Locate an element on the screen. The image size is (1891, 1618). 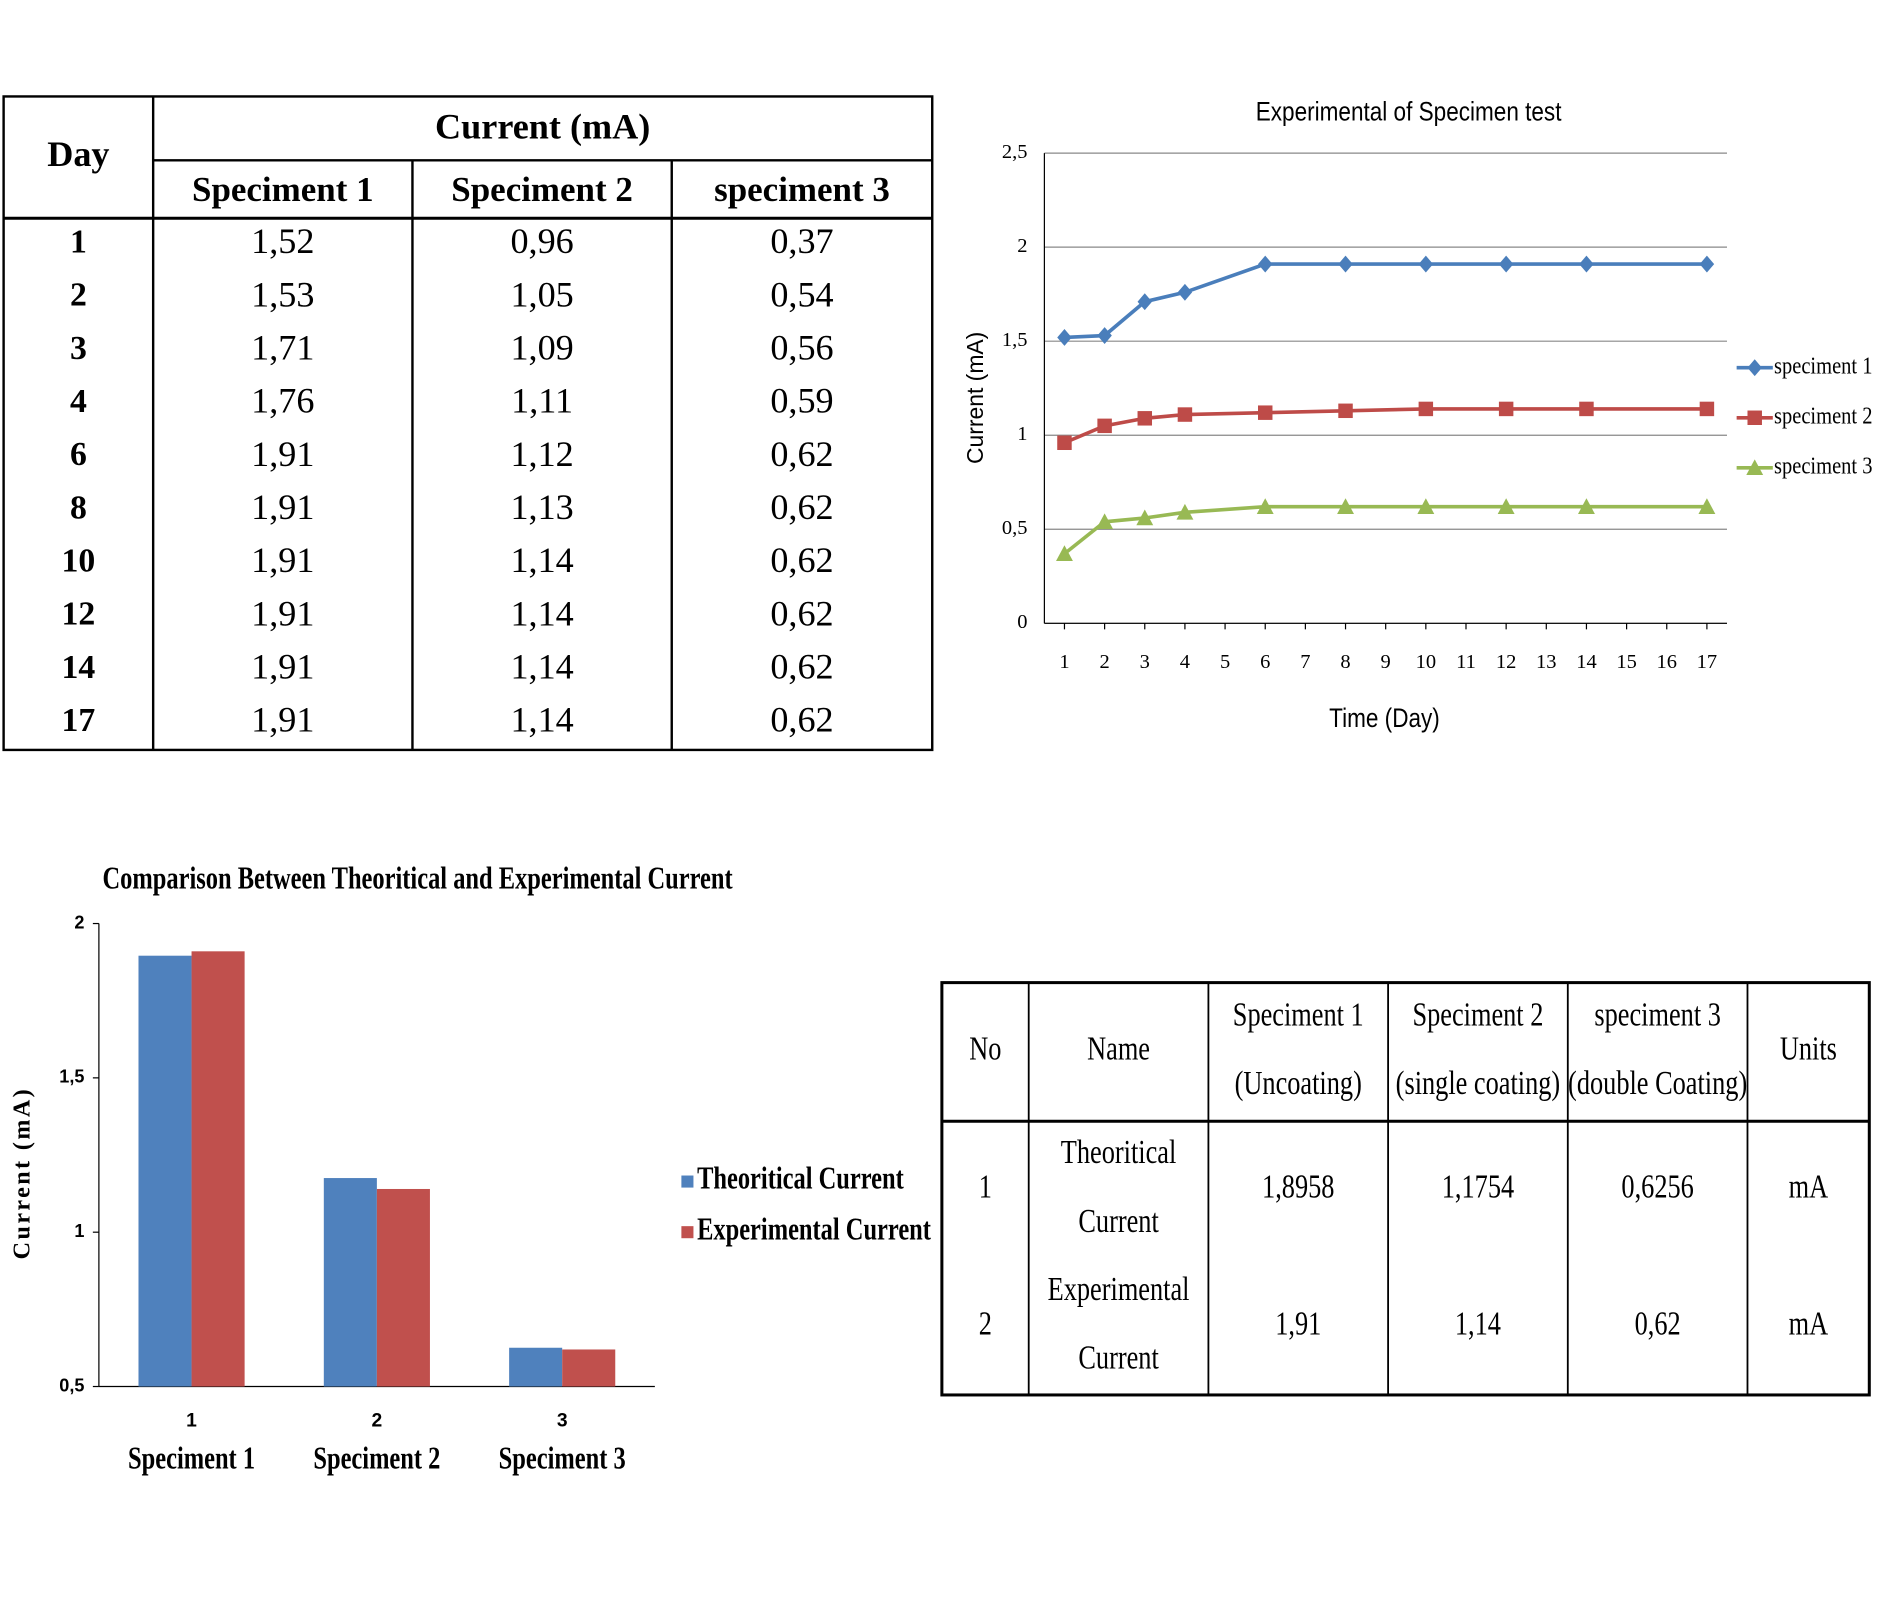
table-cell: (double Coating) is located at coordinates (1657, 1083).